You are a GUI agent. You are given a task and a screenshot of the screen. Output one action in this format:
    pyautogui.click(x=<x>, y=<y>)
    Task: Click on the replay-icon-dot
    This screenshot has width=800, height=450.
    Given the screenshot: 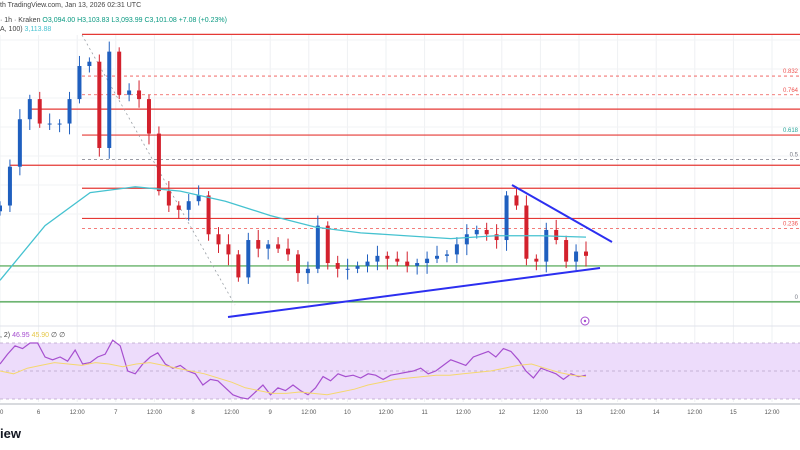 What is the action you would take?
    pyautogui.click(x=585, y=321)
    